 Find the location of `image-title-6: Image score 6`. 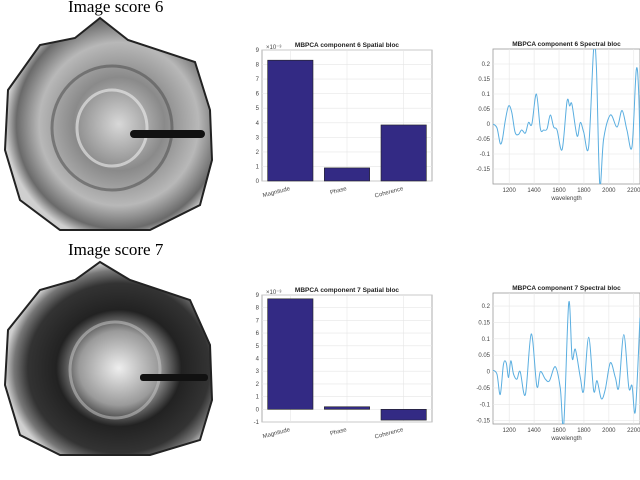

image-title-6: Image score 6 is located at coordinates (116, 8).